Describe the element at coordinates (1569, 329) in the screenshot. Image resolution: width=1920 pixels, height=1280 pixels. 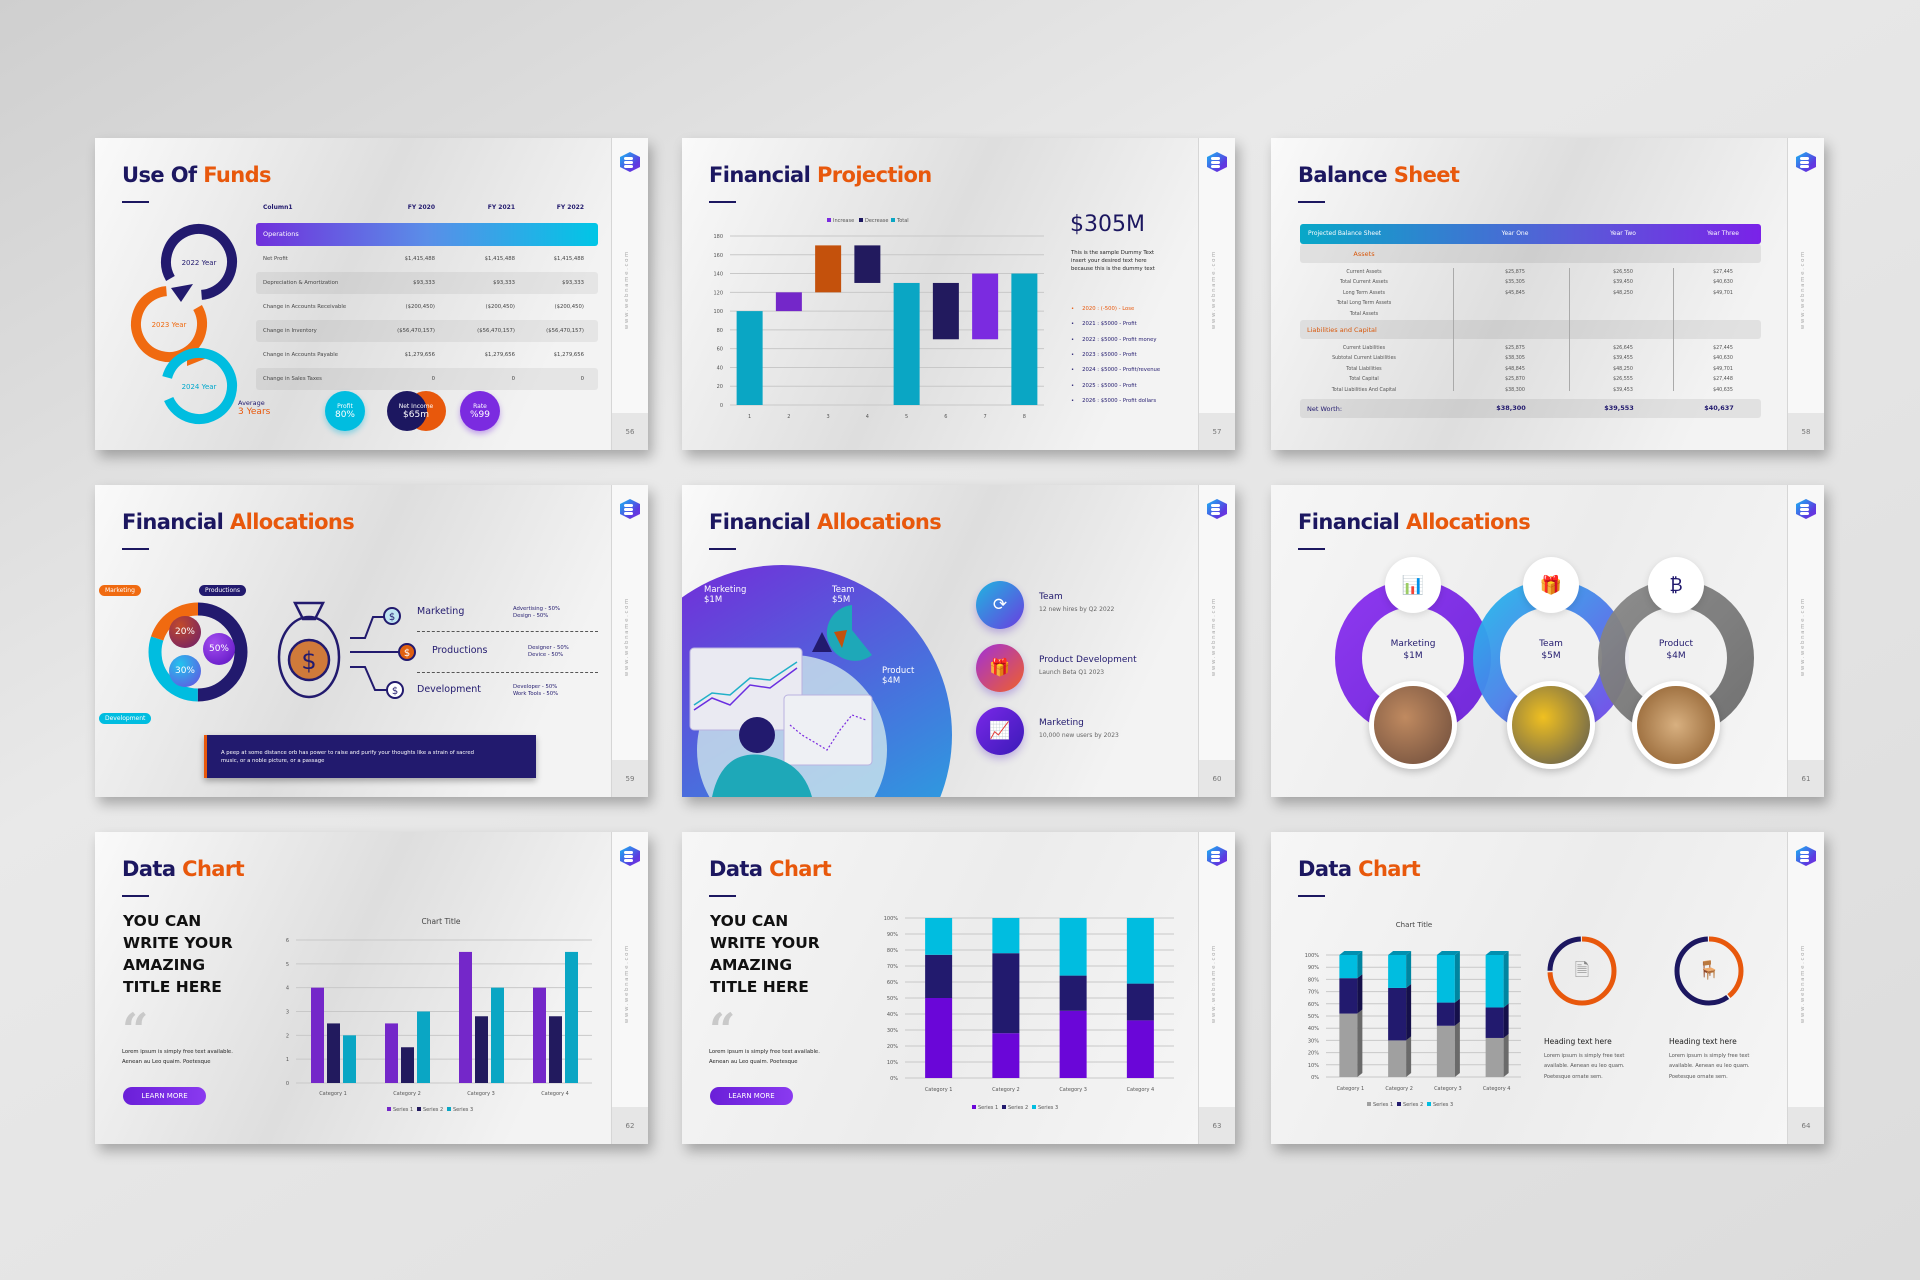
I see `column-divider` at that location.